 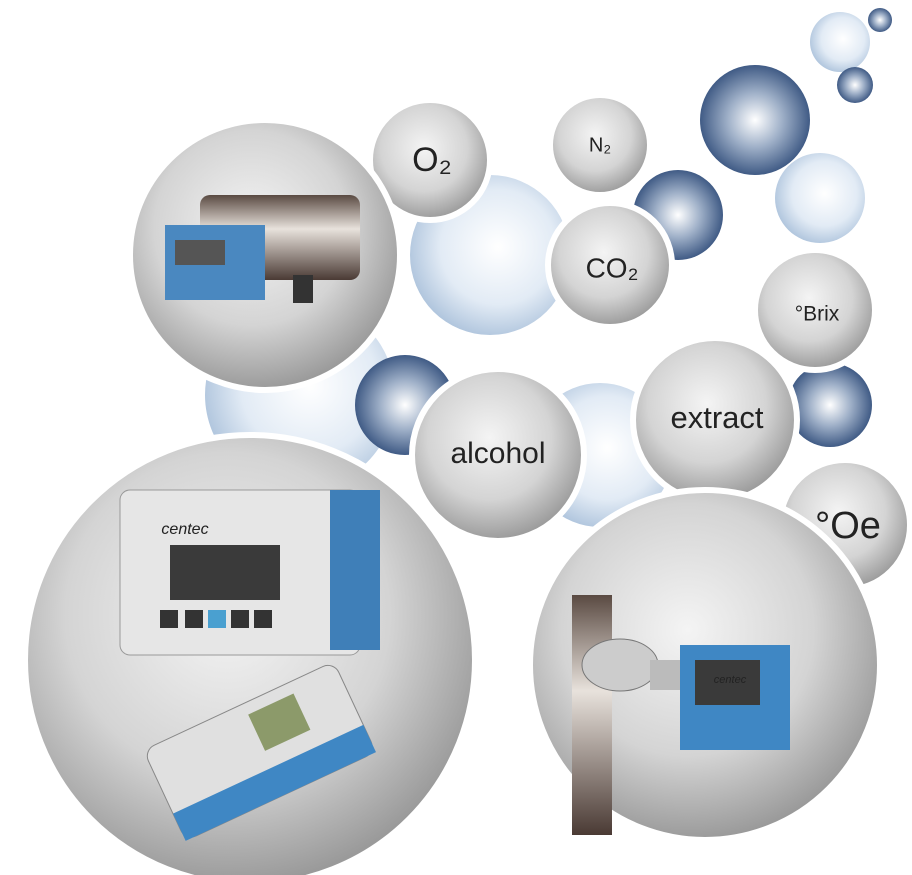 What do you see at coordinates (249, 665) in the screenshot?
I see `product-2: centec` at bounding box center [249, 665].